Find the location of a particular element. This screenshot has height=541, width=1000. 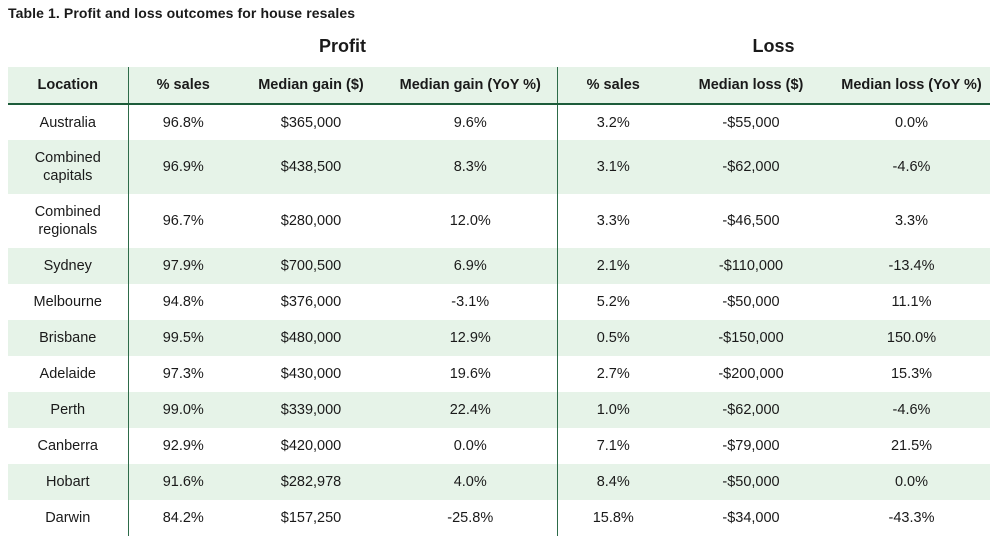

header-median-gain: Median gain ($) is located at coordinates (311, 86).